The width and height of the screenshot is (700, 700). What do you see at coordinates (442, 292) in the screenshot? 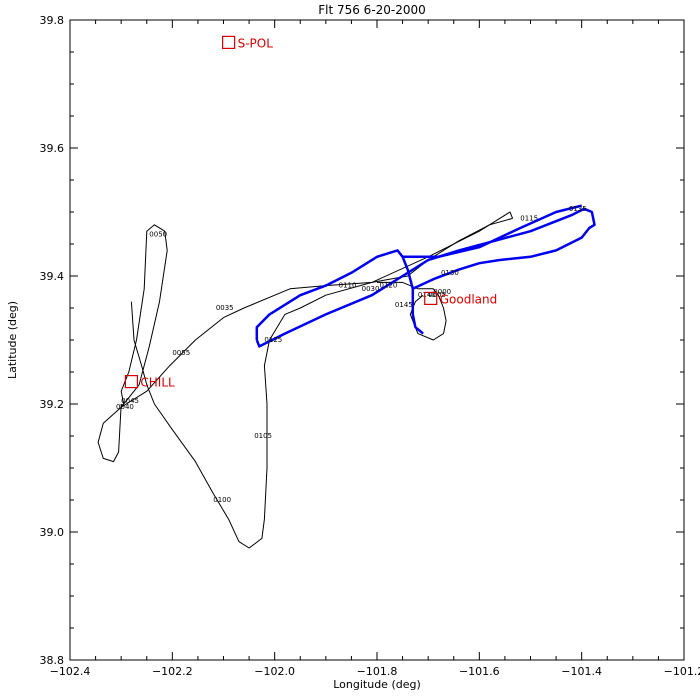
I see `time-label: 0000` at bounding box center [442, 292].